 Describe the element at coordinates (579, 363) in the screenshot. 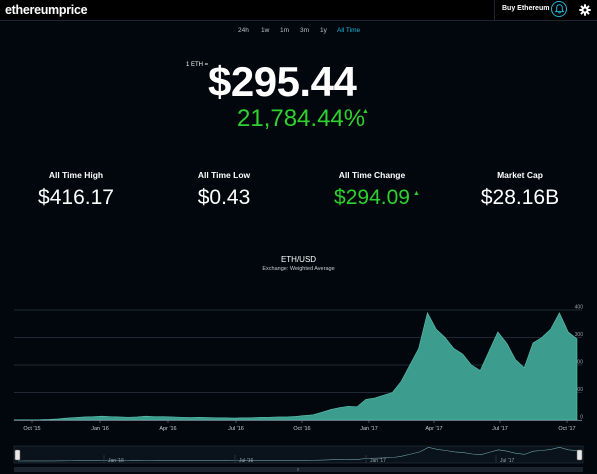

I see `y-tick-label: 200` at that location.